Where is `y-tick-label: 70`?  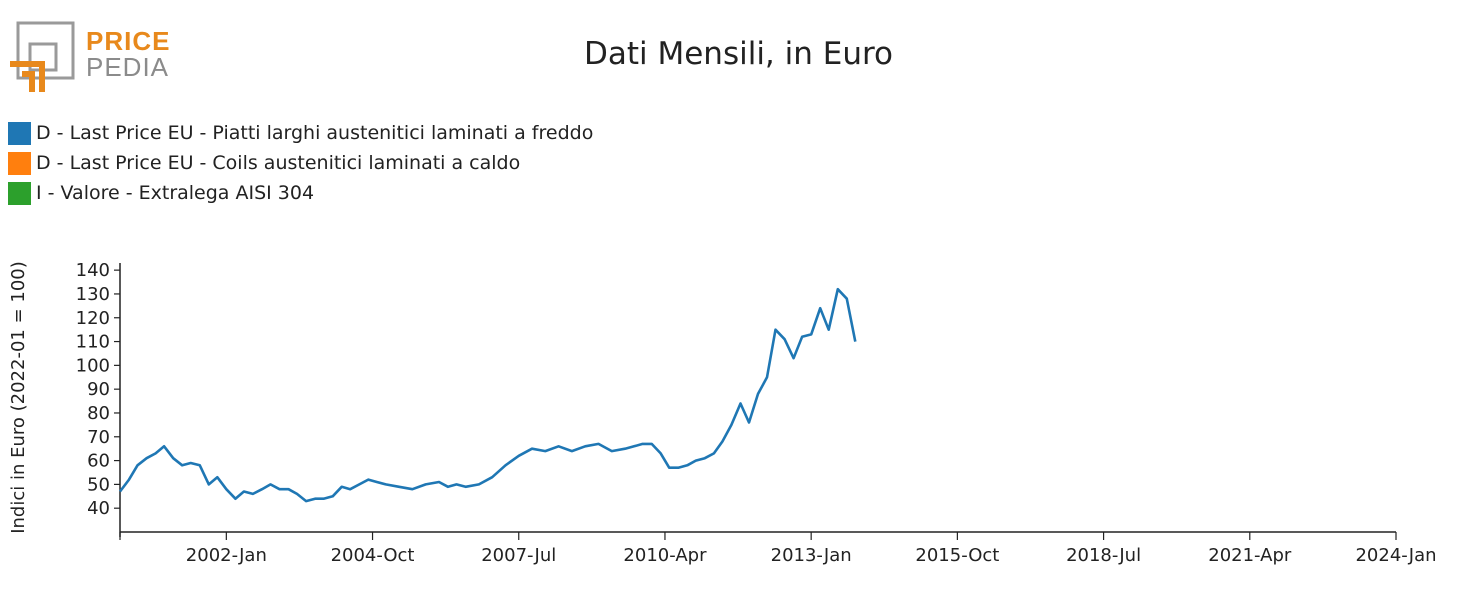
y-tick-label: 70 is located at coordinates (98, 437).